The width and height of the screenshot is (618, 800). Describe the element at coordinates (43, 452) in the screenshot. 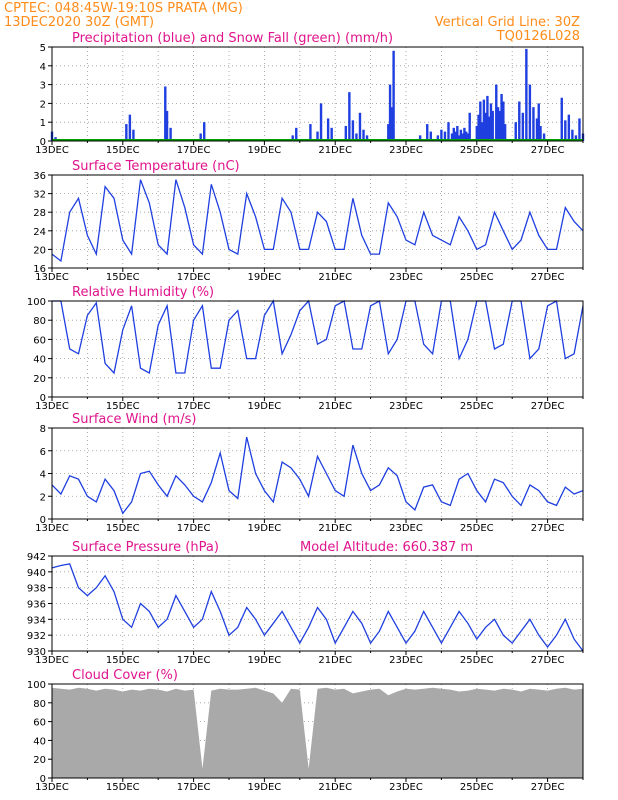

I see `y-tick-label: 6` at that location.